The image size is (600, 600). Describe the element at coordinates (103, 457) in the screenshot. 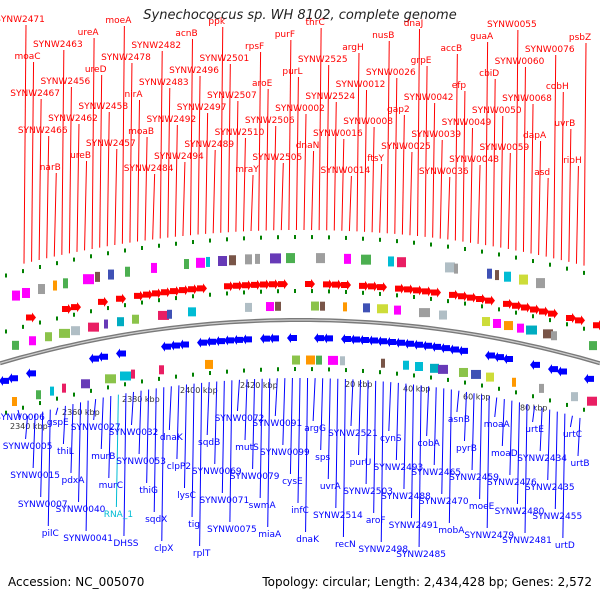

I see `gene-label-bottom: murB` at that location.